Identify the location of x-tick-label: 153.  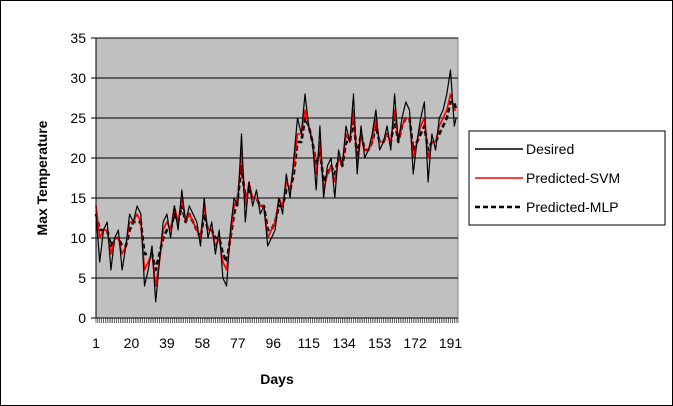
(380, 343).